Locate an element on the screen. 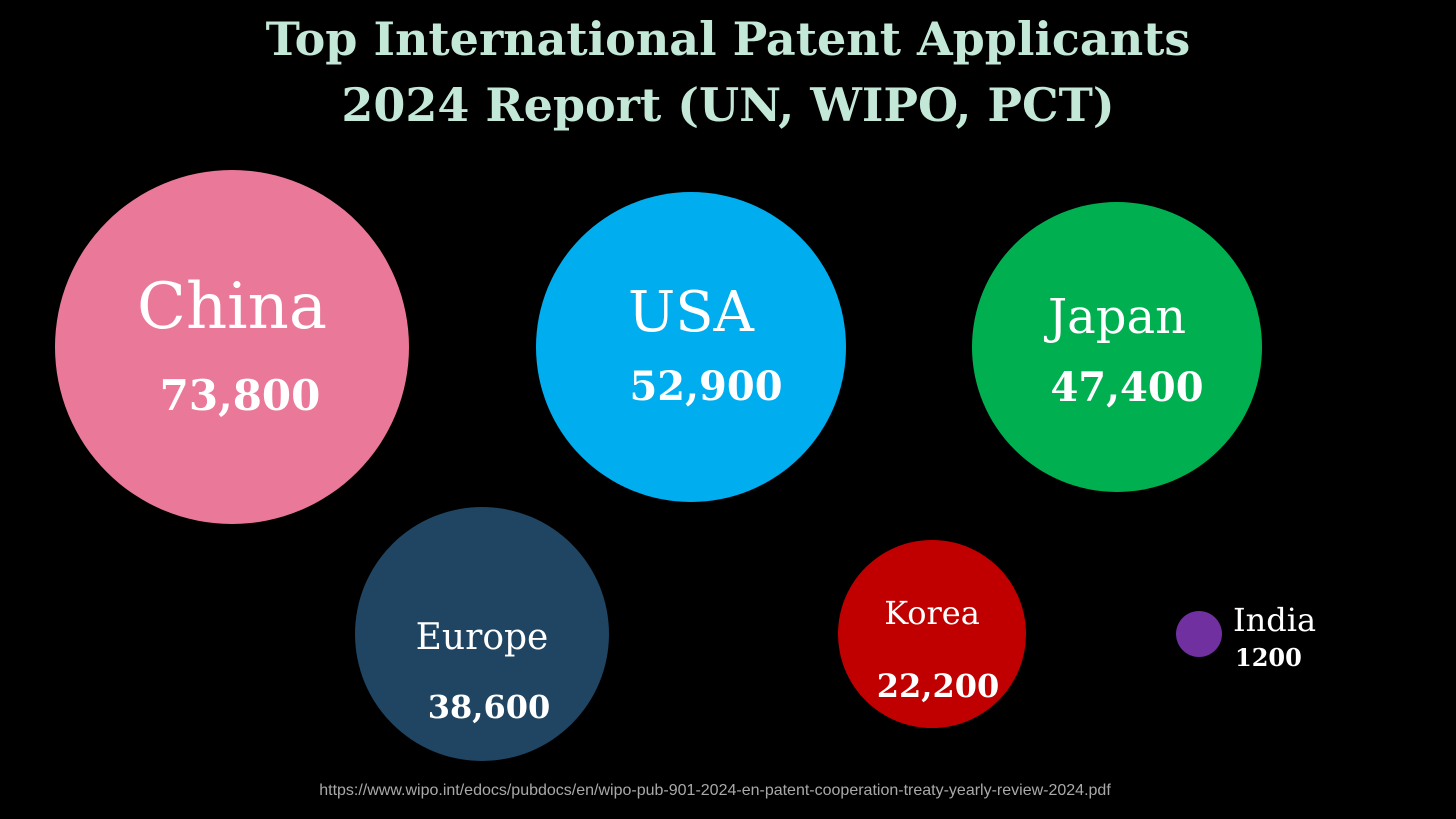 Image resolution: width=1456 pixels, height=819 pixels. chart-title-line-2: 2024 Report (UN, WIPO, PCT) is located at coordinates (728, 105).